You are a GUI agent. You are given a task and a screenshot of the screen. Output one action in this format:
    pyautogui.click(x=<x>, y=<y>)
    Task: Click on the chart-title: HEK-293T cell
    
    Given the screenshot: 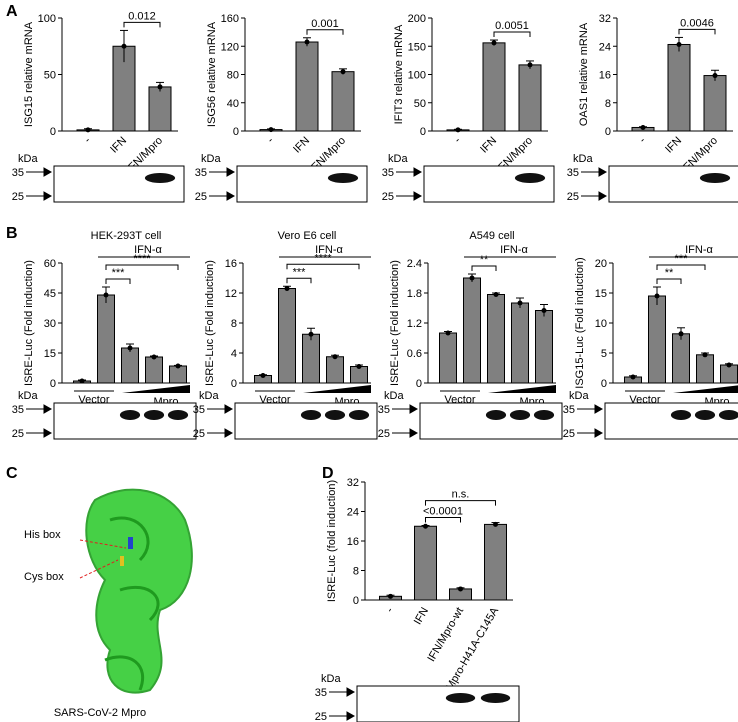 What is the action you would take?
    pyautogui.click(x=126, y=236)
    